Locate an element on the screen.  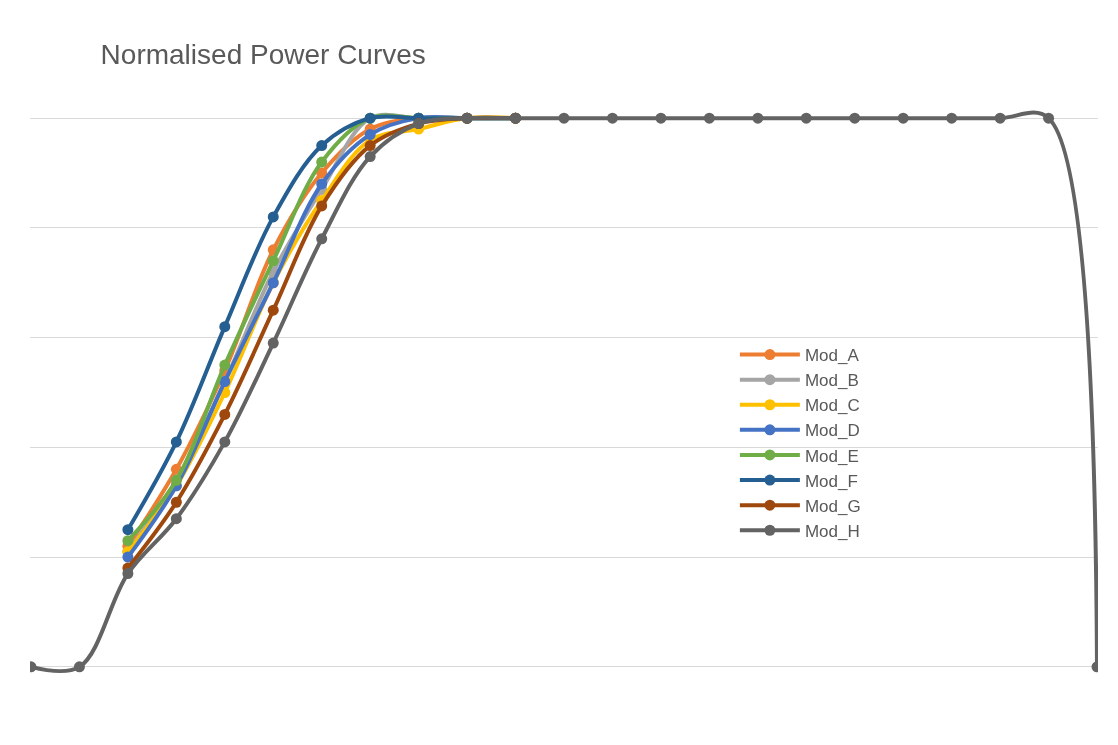
legend-label: Mod_G is located at coordinates (832, 506).